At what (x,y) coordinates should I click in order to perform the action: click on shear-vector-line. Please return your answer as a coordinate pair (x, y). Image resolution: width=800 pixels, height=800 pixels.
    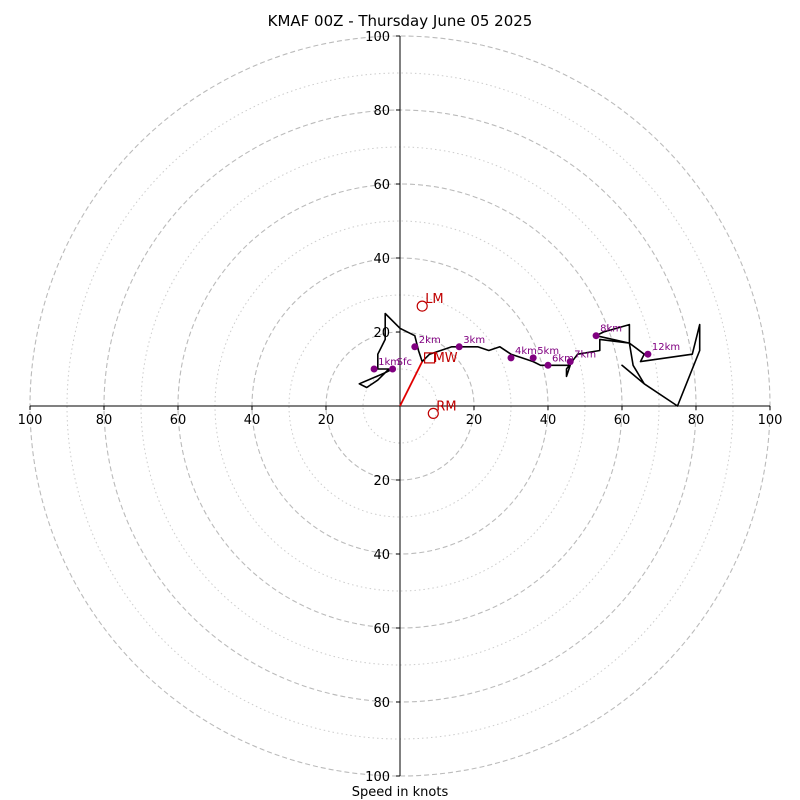
    Looking at the image, I should click on (411, 384).